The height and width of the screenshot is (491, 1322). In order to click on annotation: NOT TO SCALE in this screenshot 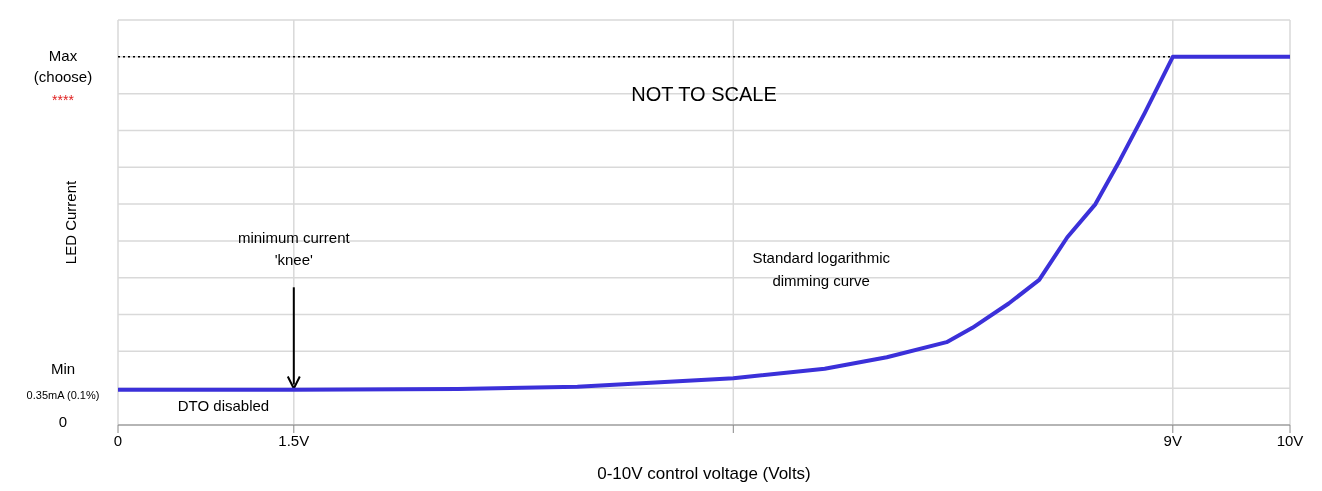, I will do `click(704, 94)`.